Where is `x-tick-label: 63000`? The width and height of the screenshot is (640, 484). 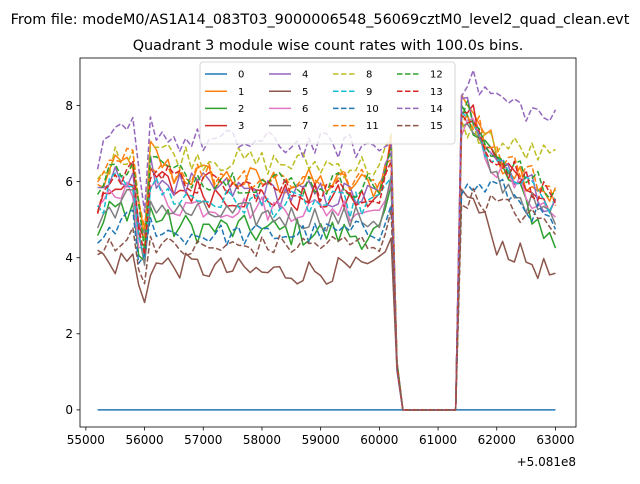
x-tick-label: 63000 is located at coordinates (555, 440).